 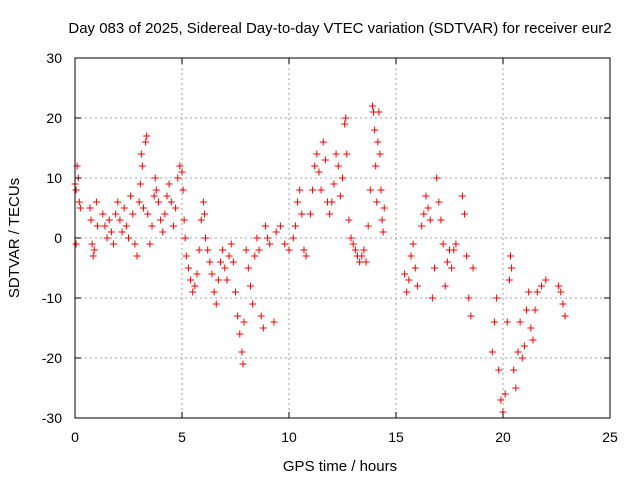 I want to click on y-tick-label: 10, so click(x=54, y=178).